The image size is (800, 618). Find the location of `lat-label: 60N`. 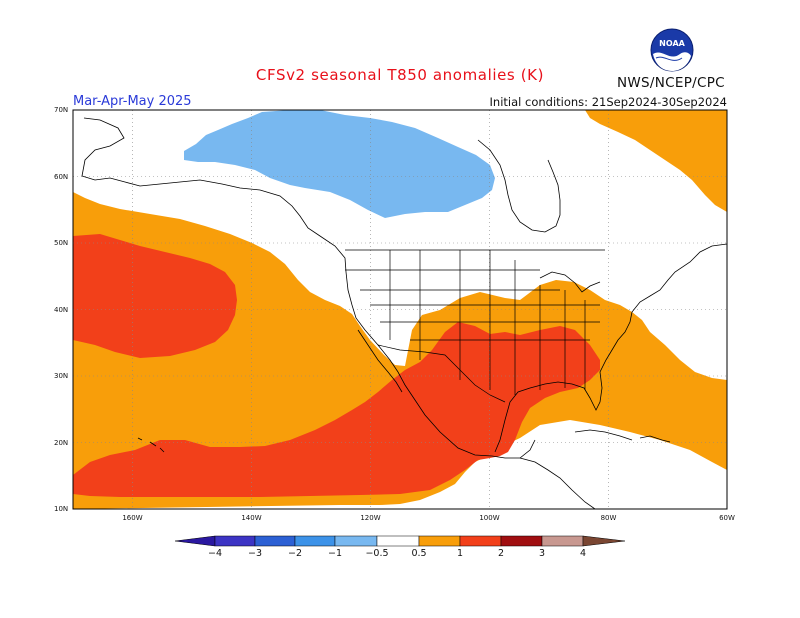

lat-label: 60N is located at coordinates (61, 177).